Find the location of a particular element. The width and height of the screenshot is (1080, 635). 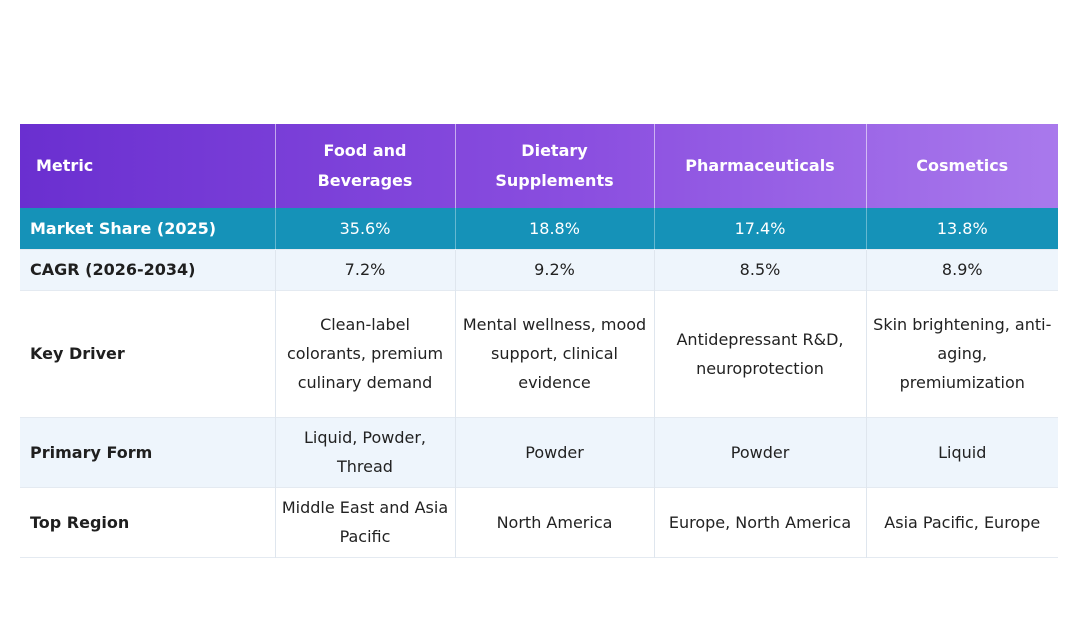

row-label: Top Region is located at coordinates (148, 522).